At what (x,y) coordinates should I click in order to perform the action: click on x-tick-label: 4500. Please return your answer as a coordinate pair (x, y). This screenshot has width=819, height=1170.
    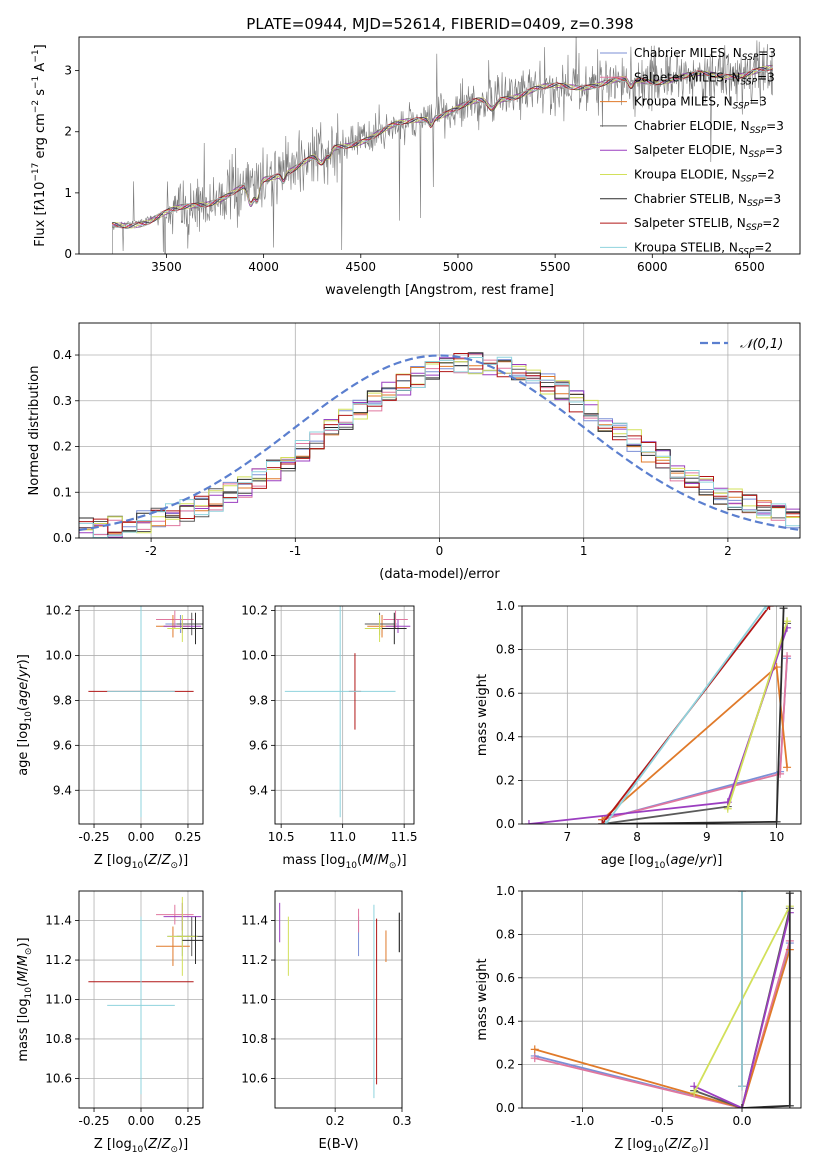
    Looking at the image, I should click on (361, 267).